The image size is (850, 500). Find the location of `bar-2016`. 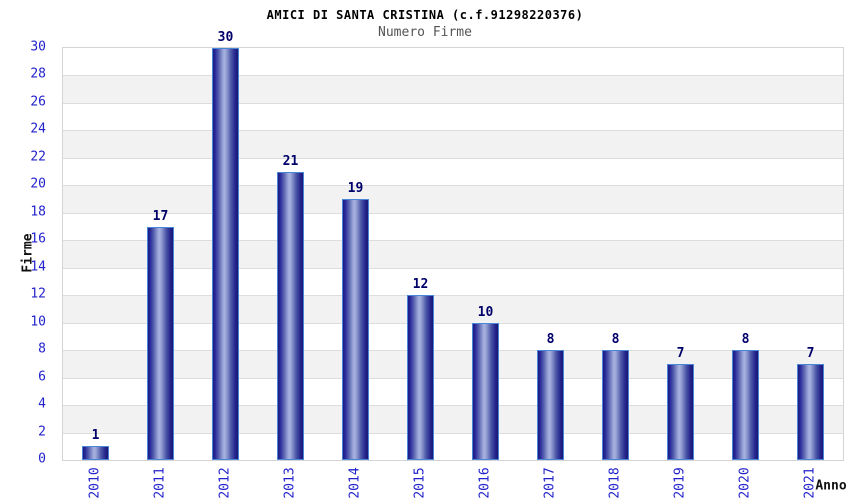

bar-2016 is located at coordinates (485, 391).